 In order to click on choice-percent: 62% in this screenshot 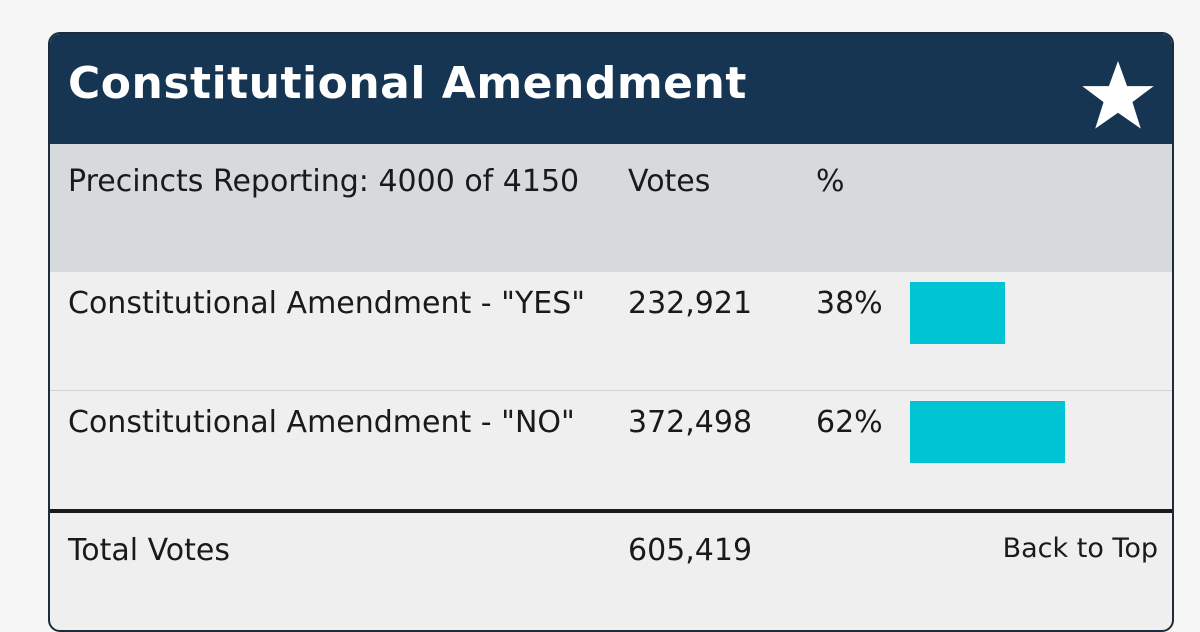, I will do `click(849, 422)`.